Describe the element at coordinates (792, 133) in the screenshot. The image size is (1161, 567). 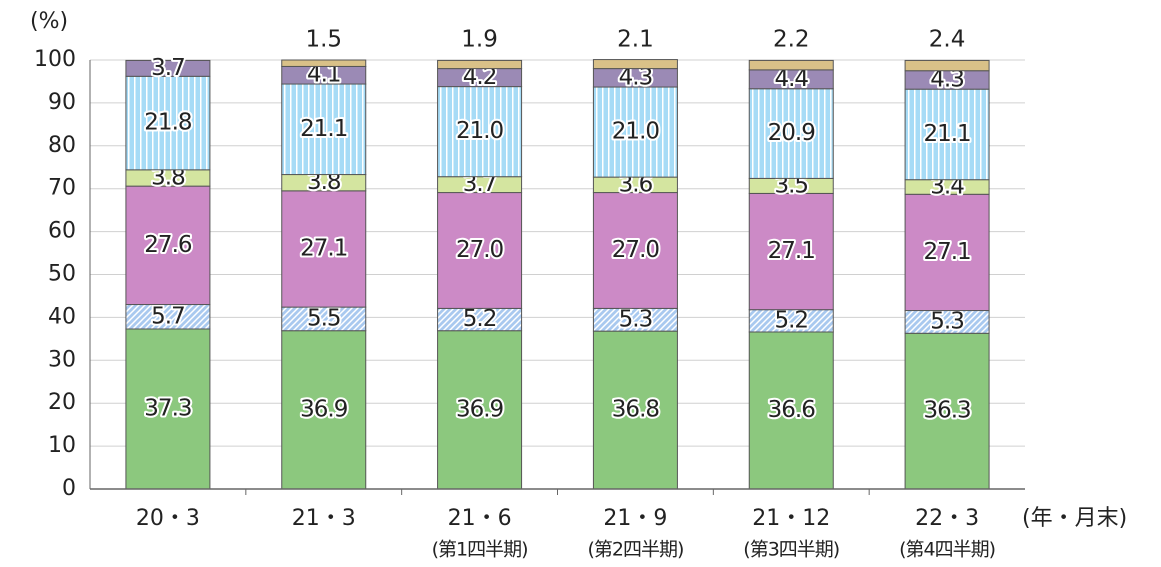
I see `data-label: 20.9` at that location.